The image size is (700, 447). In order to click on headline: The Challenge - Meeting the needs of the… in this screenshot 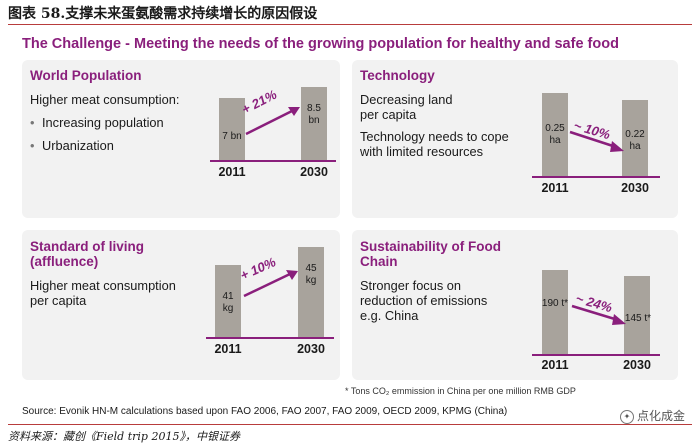, I will do `click(320, 44)`.